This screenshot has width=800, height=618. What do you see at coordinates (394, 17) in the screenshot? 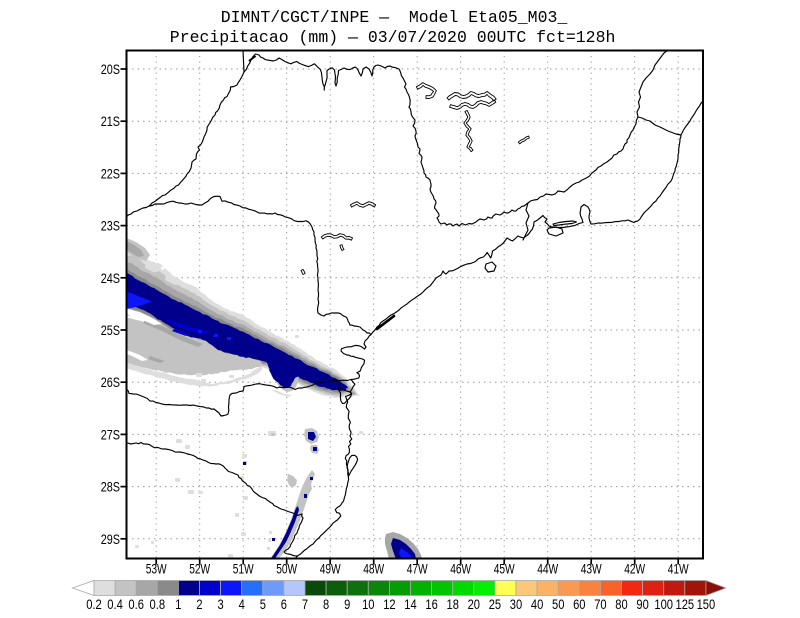
I see `svg-text:DIMNT/CGCT/INPE — Model Eta05: DIMNT/CGCT/INPE — Model Eta05_M03_` at bounding box center [394, 17].